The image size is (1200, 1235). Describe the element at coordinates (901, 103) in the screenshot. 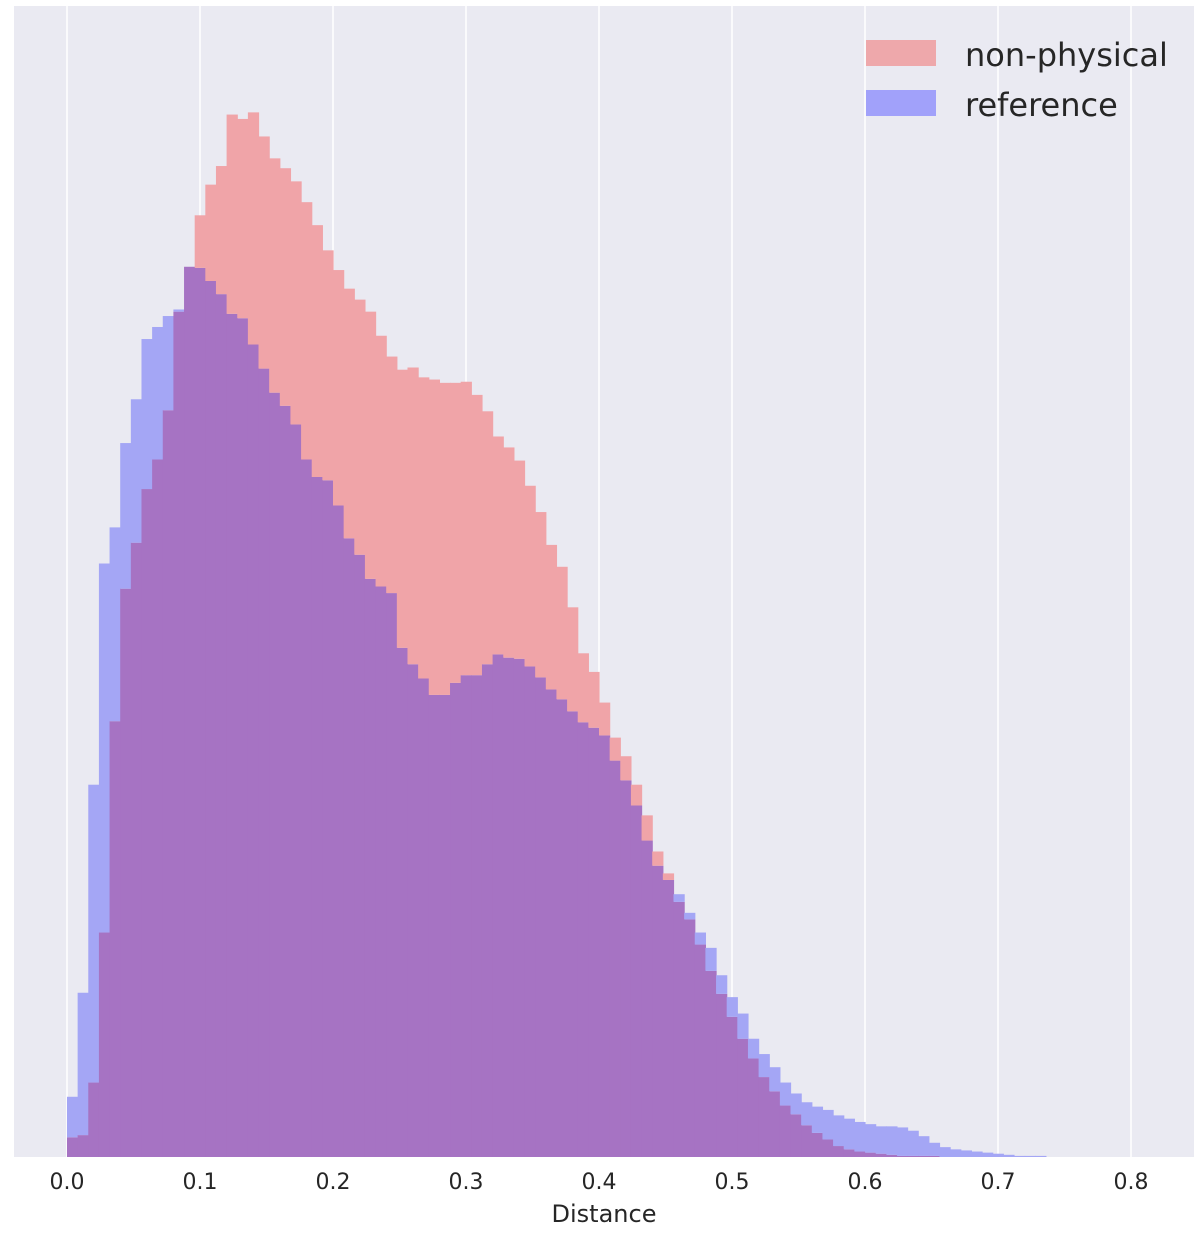

I see `legend-swatch-reference` at that location.